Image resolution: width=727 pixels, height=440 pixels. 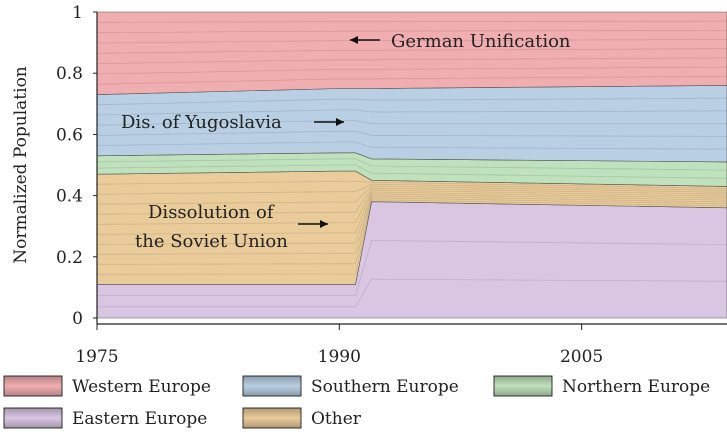 I want to click on legend-item-eastern-europe: Eastern Europe, so click(x=105, y=418).